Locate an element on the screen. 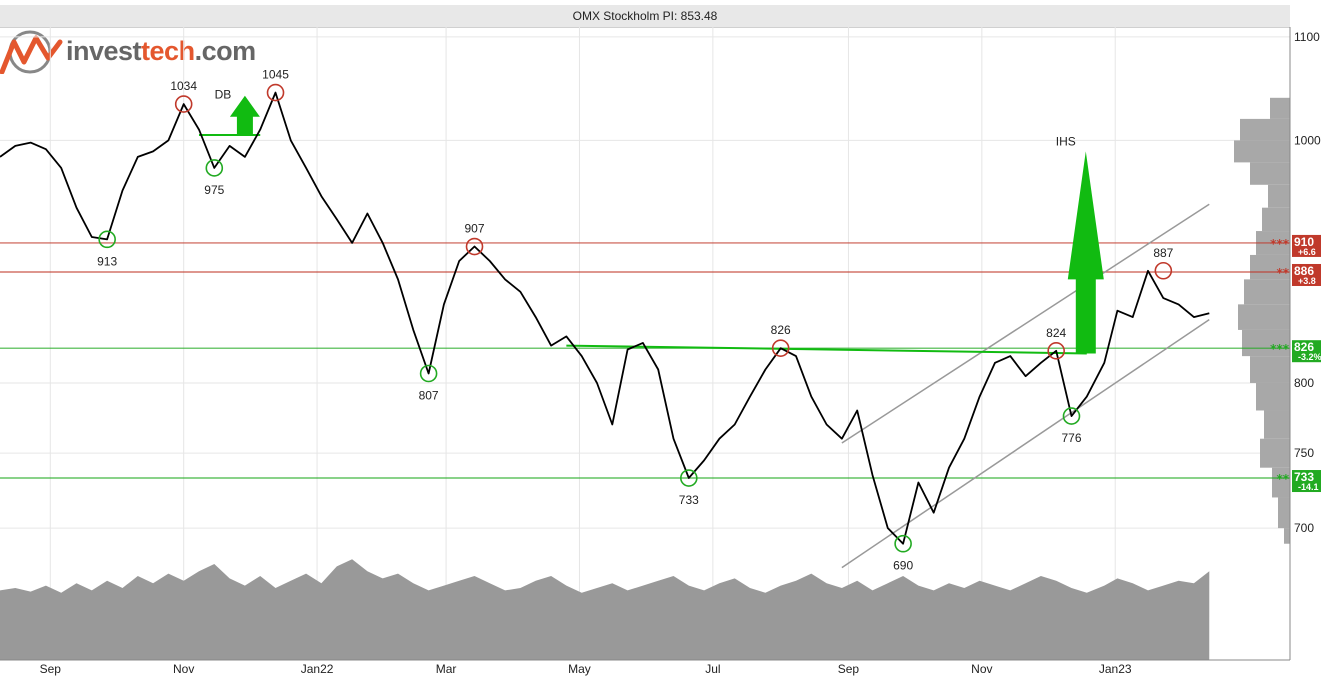  pivot-label-807: 807 is located at coordinates (429, 395).